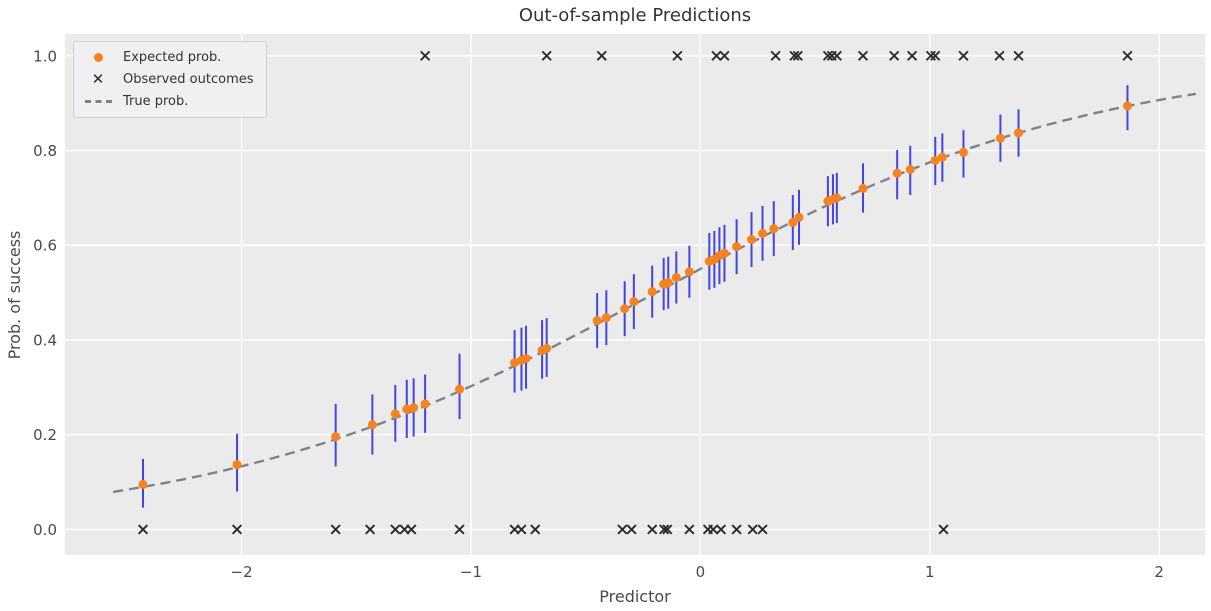 The height and width of the screenshot is (611, 1211). I want to click on dashed-line-icon, so click(98, 101).